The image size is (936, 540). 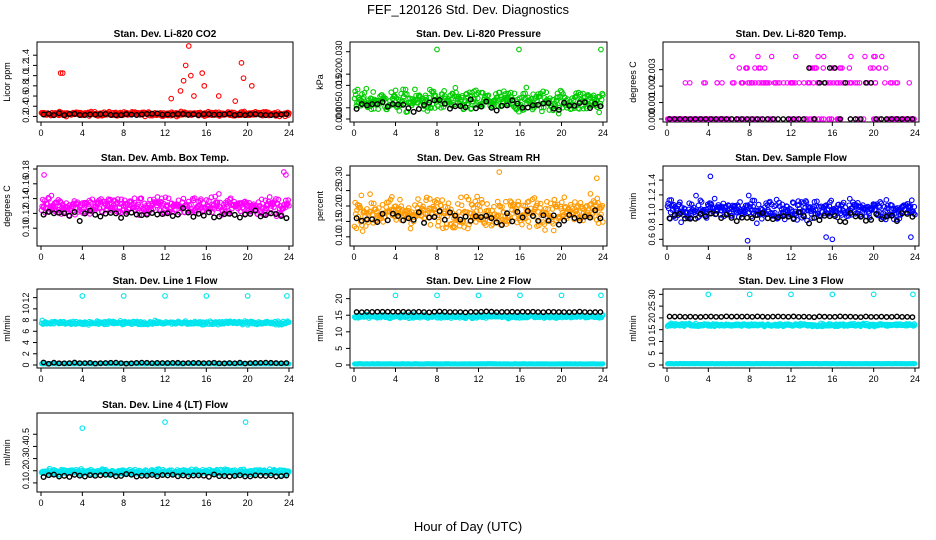 I want to click on y-tick-label: 1.4, so click(x=26, y=55).